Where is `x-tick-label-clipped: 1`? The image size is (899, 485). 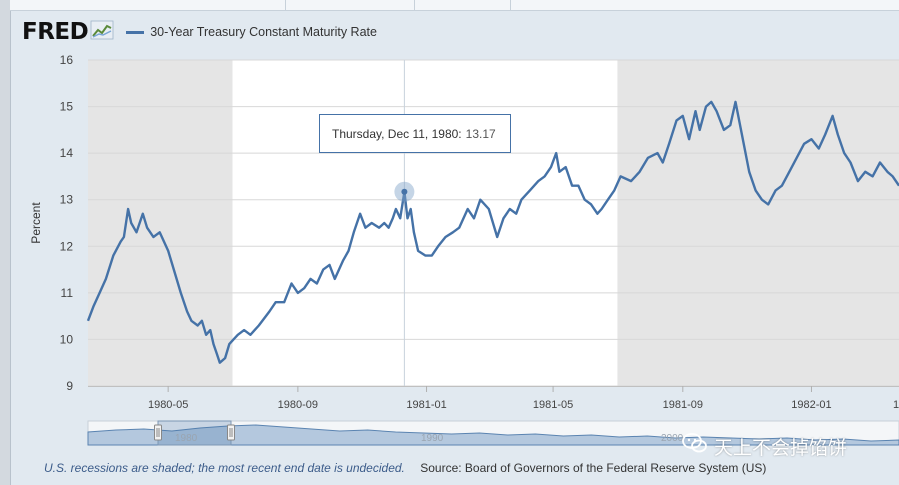 x-tick-label-clipped: 1 is located at coordinates (896, 405).